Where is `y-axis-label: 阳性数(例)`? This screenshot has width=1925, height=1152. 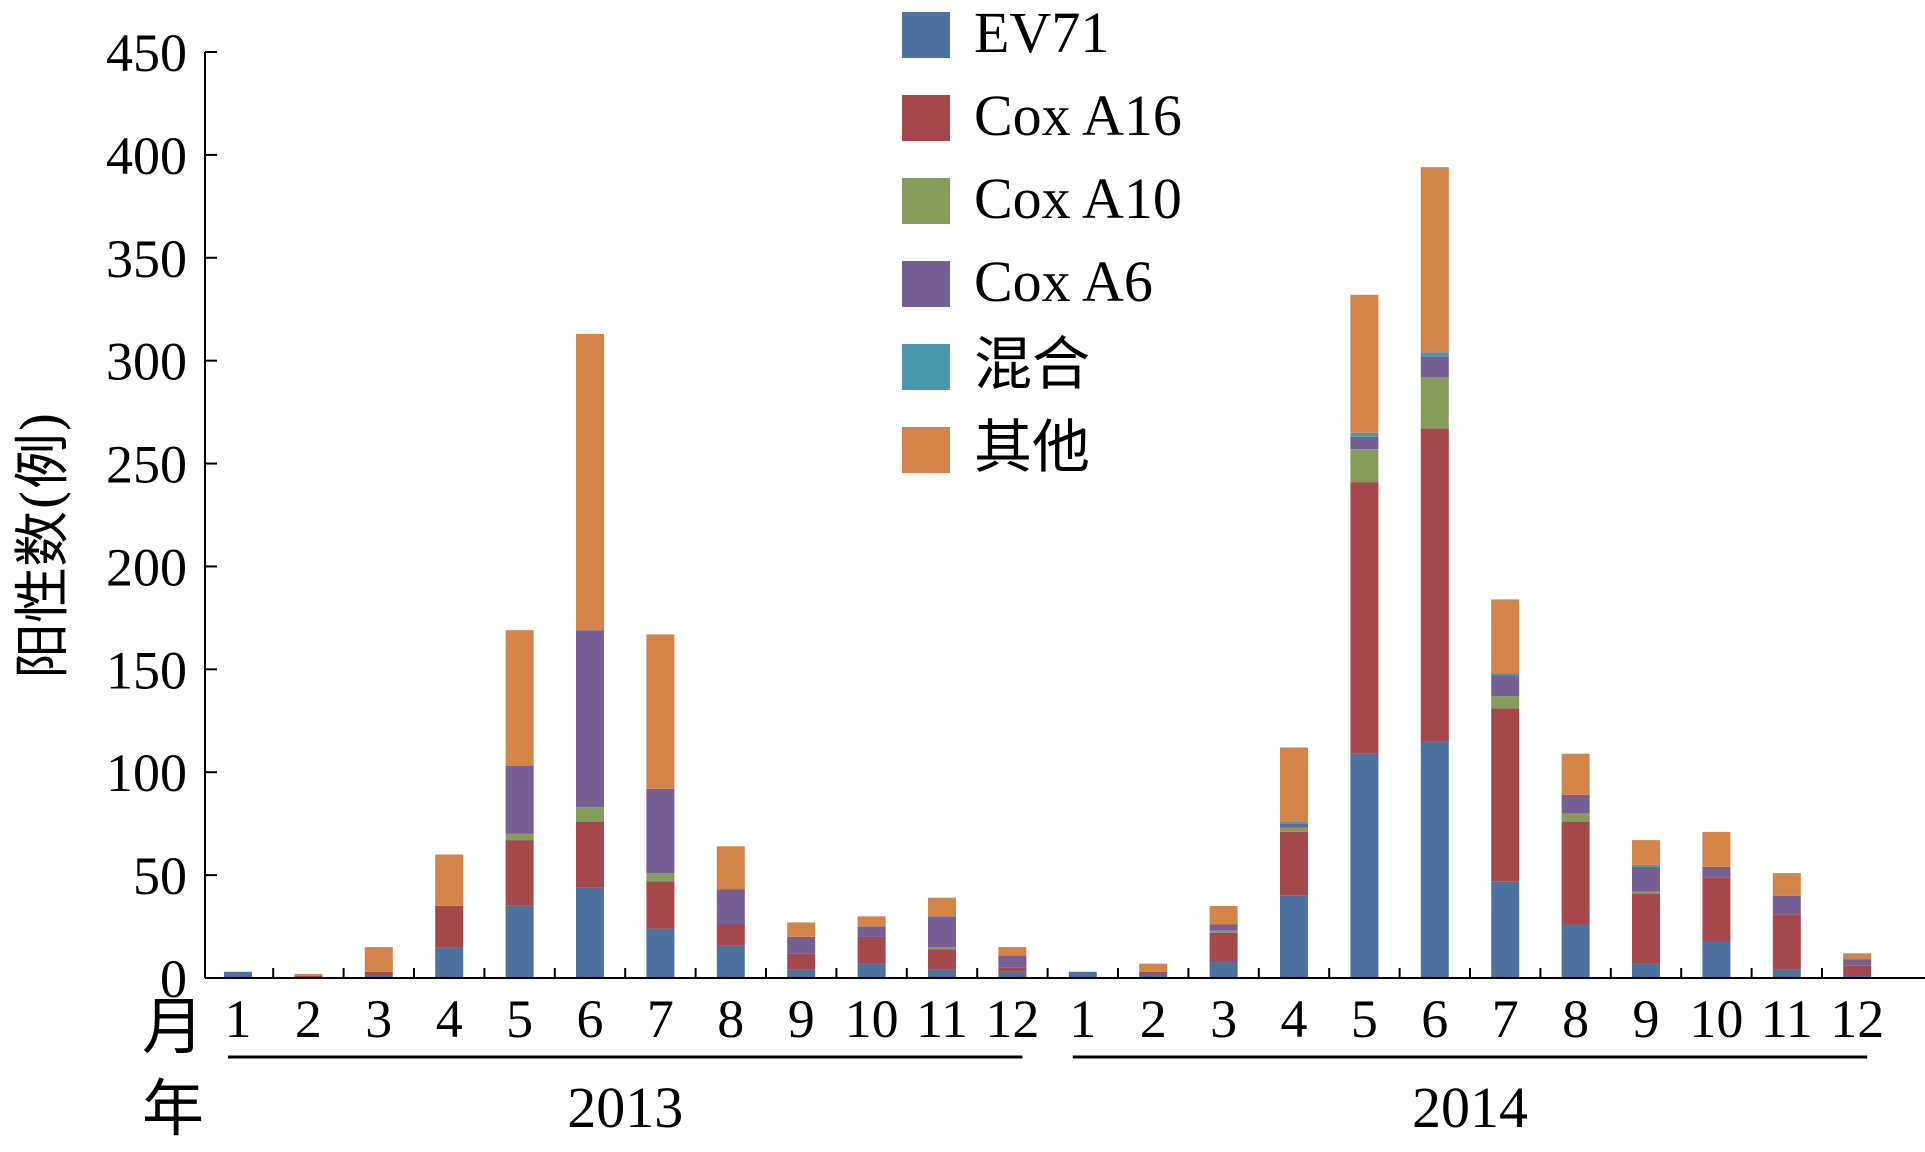
y-axis-label: 阳性数(例) is located at coordinates (43, 545).